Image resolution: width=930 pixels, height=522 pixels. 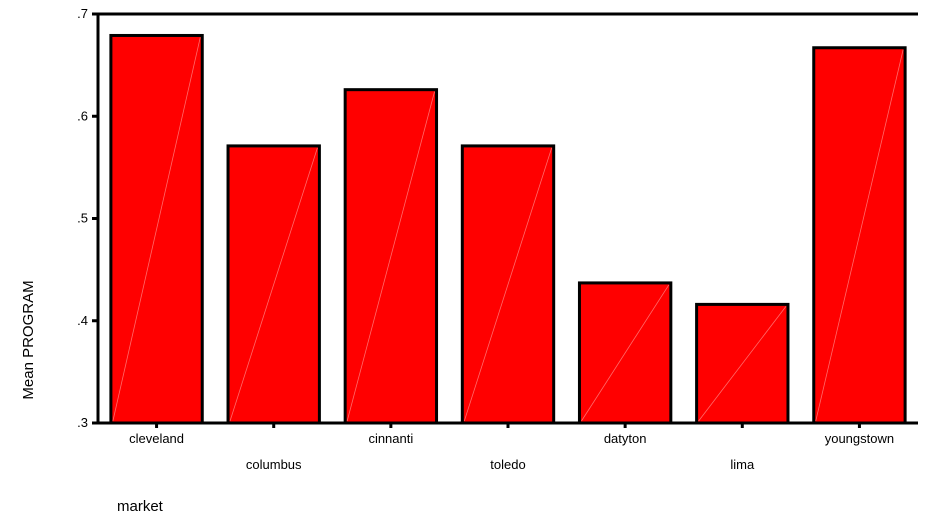 What do you see at coordinates (859, 438) in the screenshot?
I see `x-tick-label: youngstown` at bounding box center [859, 438].